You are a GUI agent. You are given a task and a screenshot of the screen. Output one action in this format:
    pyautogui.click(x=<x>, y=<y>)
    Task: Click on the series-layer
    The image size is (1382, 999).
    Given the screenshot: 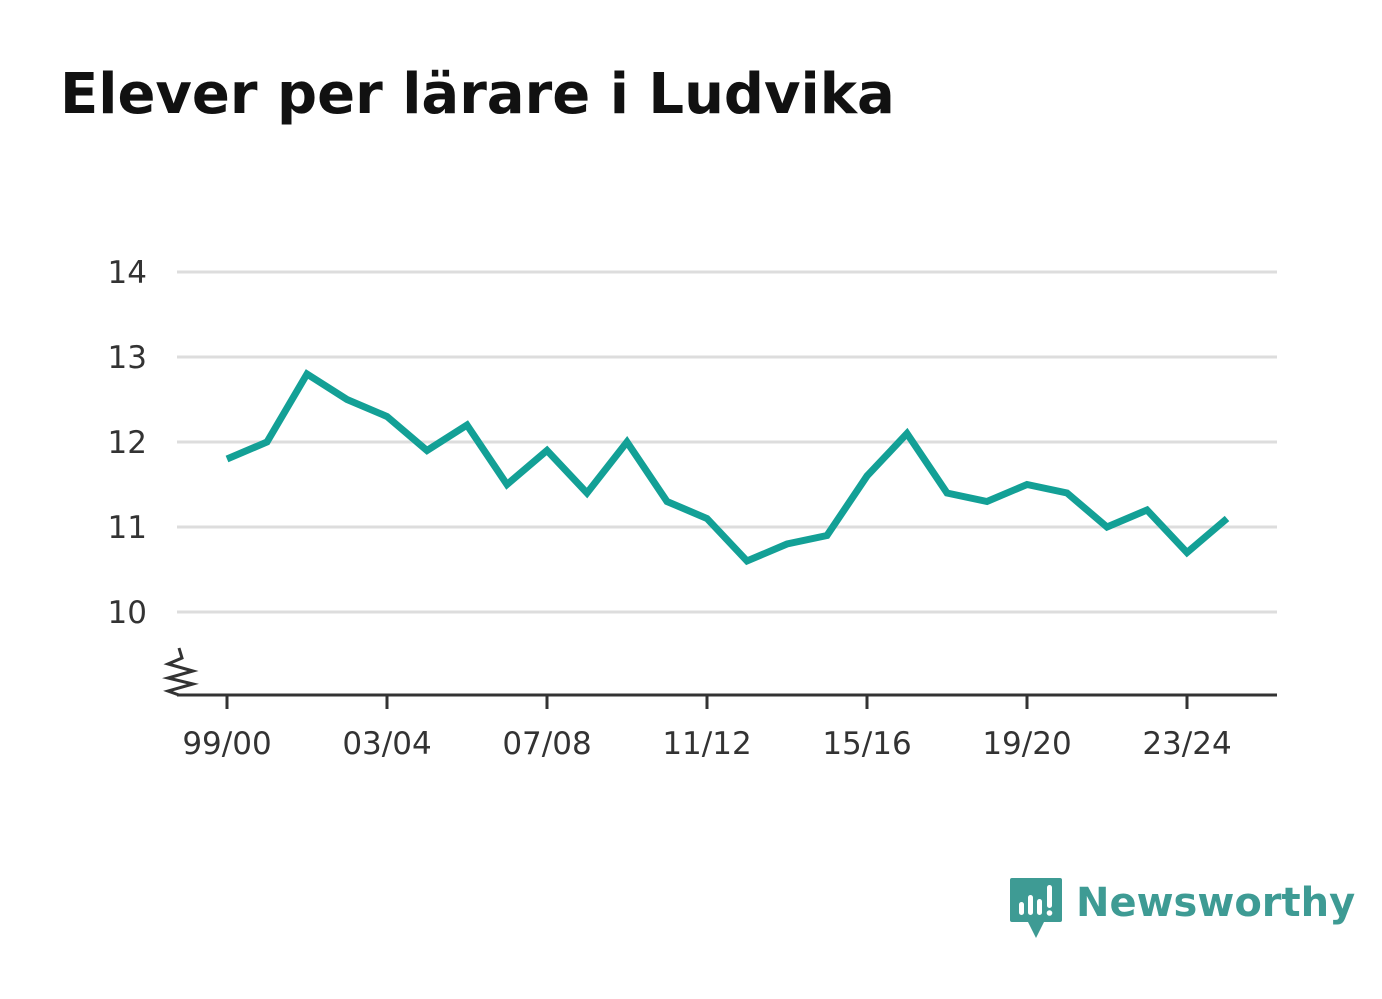 What is the action you would take?
    pyautogui.click(x=727, y=467)
    